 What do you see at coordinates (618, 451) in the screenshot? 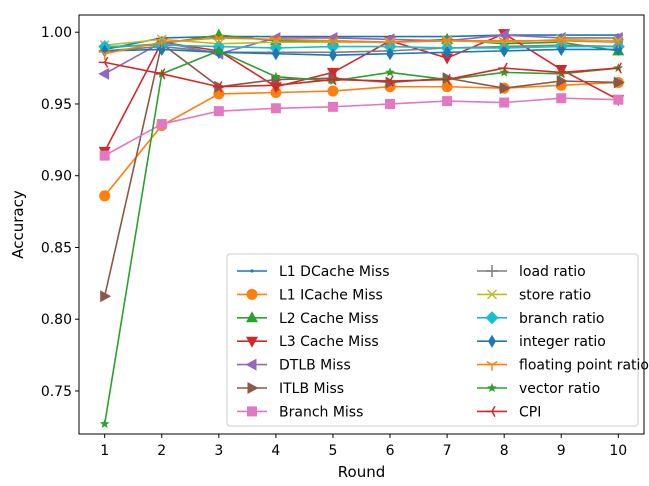
I see `x-tick-label: 10` at bounding box center [618, 451].